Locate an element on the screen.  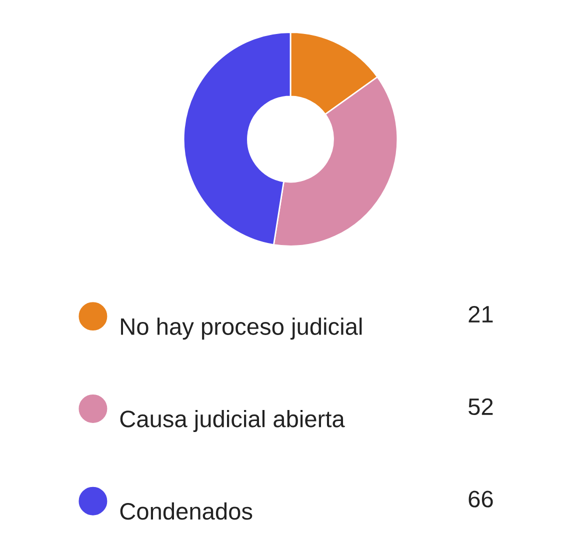
legend-label: Condenados is located at coordinates (186, 511).